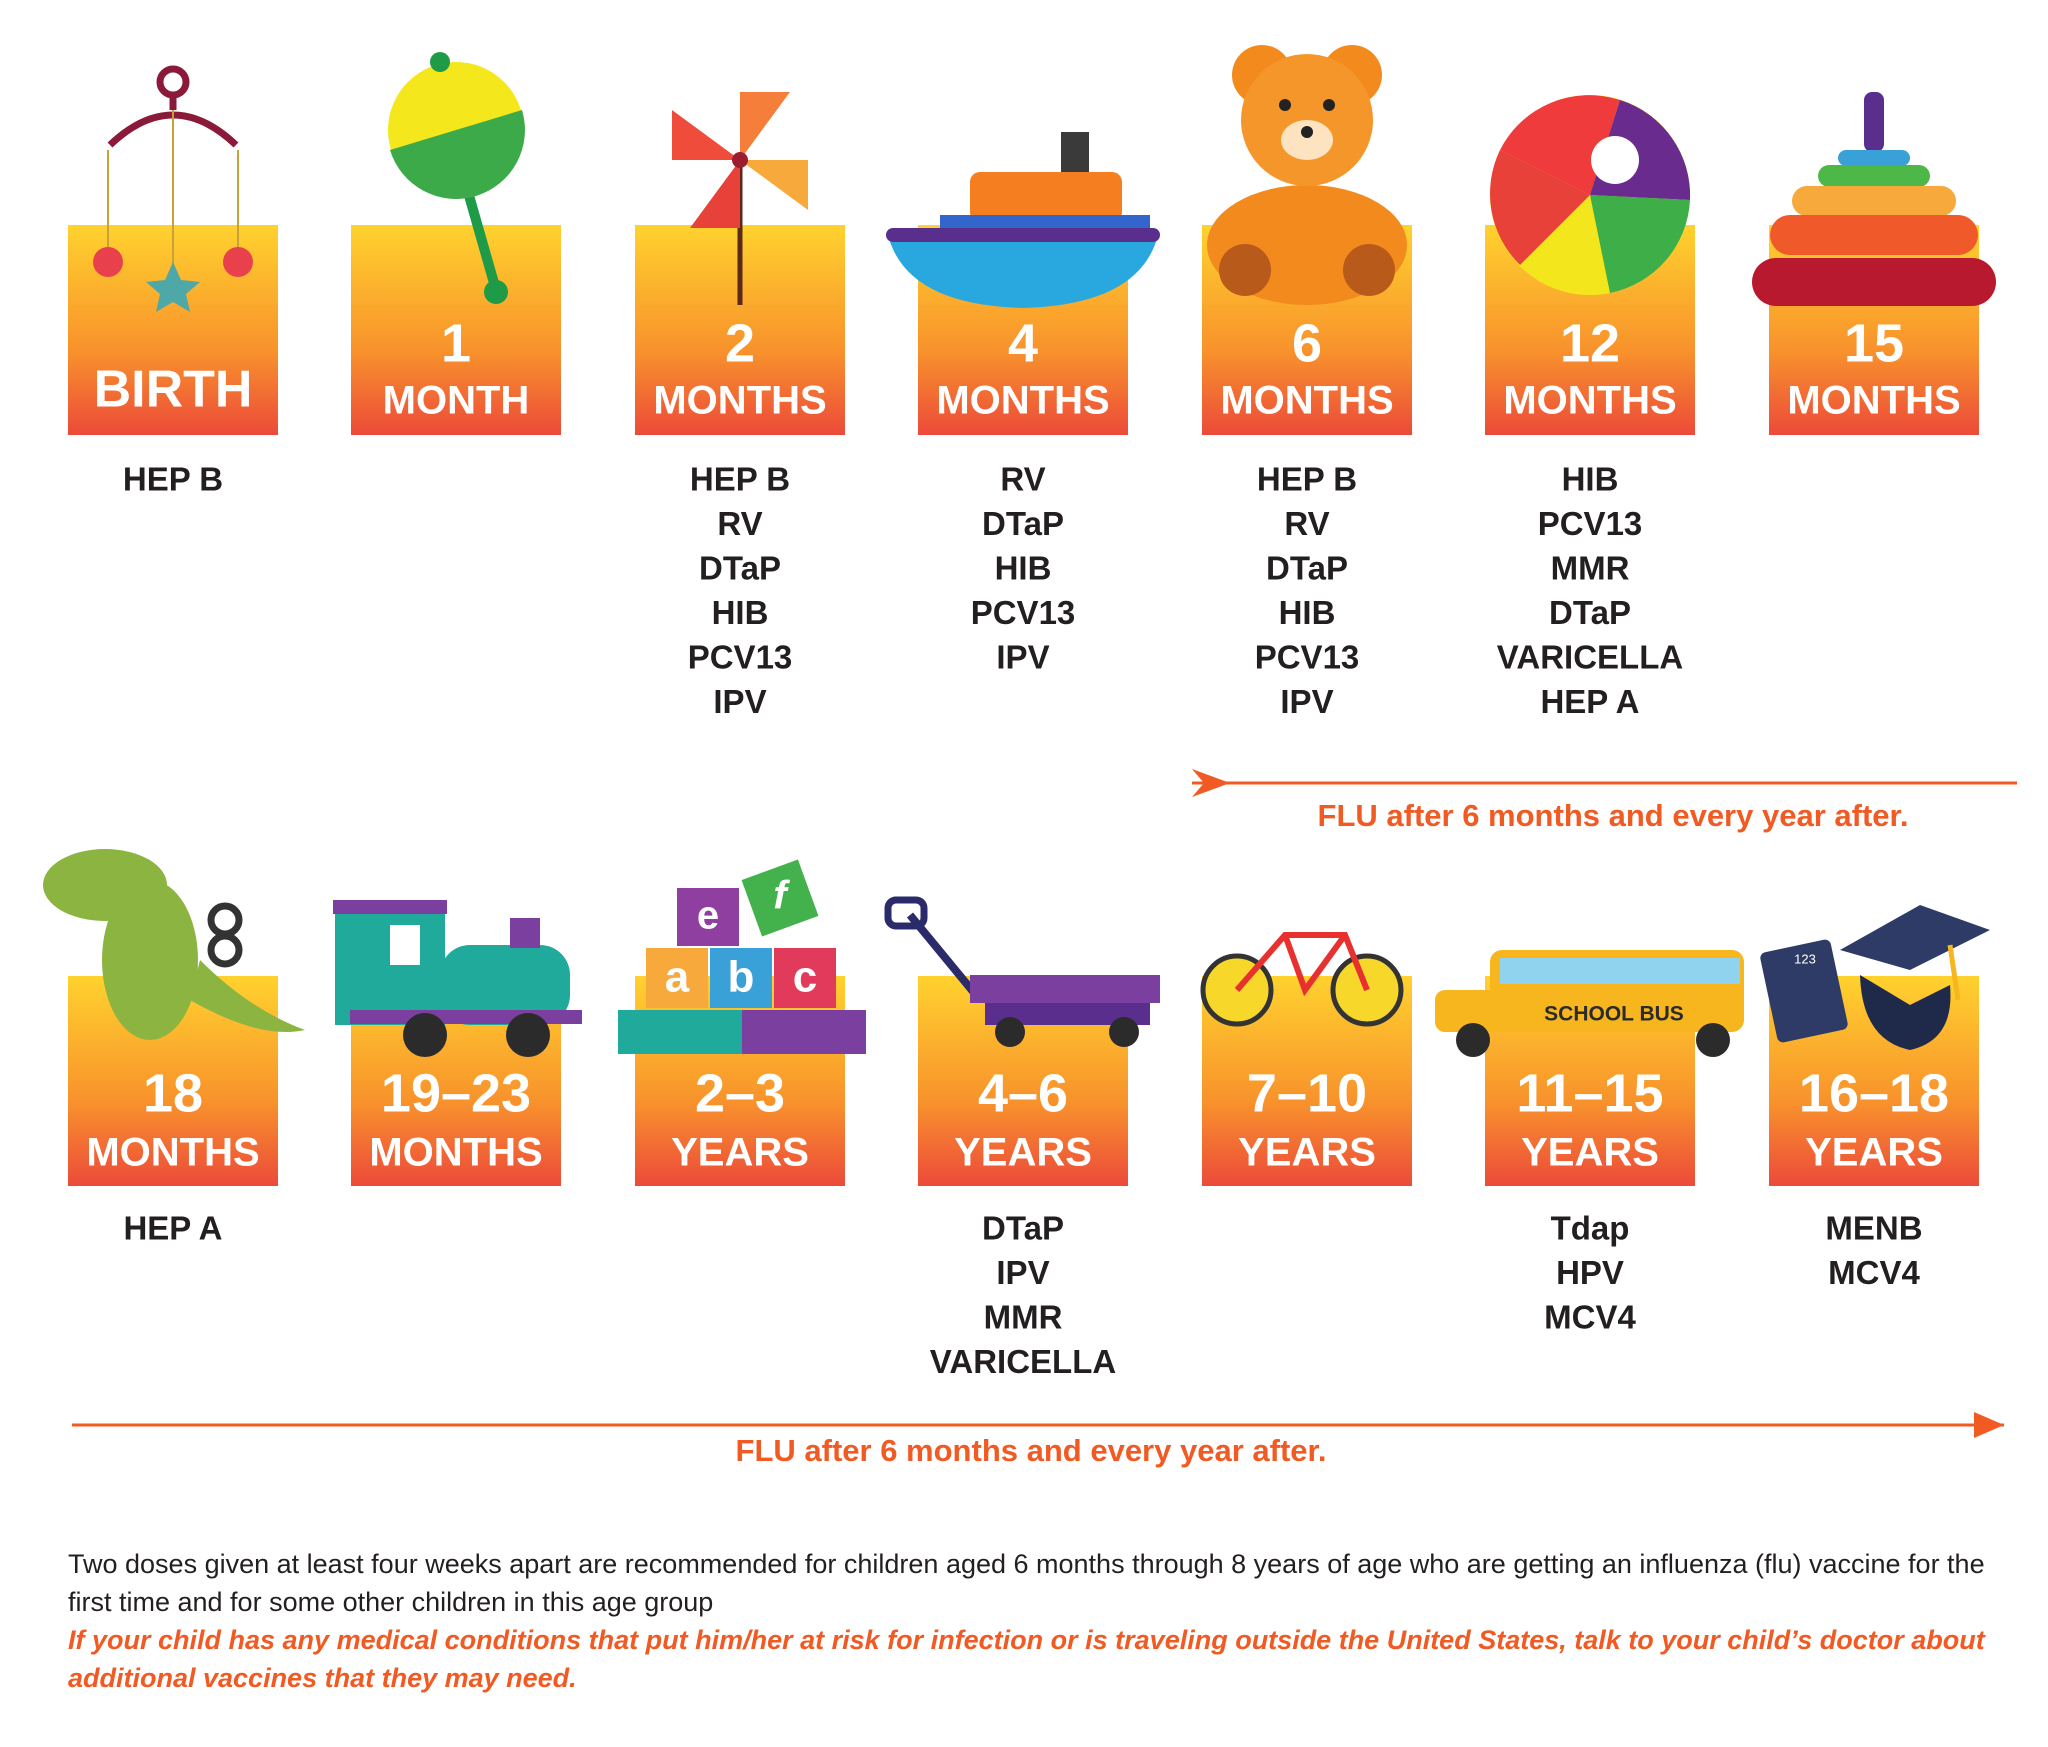 This screenshot has height=1747, width=2048. I want to click on calculator-display: 123, so click(1805, 958).